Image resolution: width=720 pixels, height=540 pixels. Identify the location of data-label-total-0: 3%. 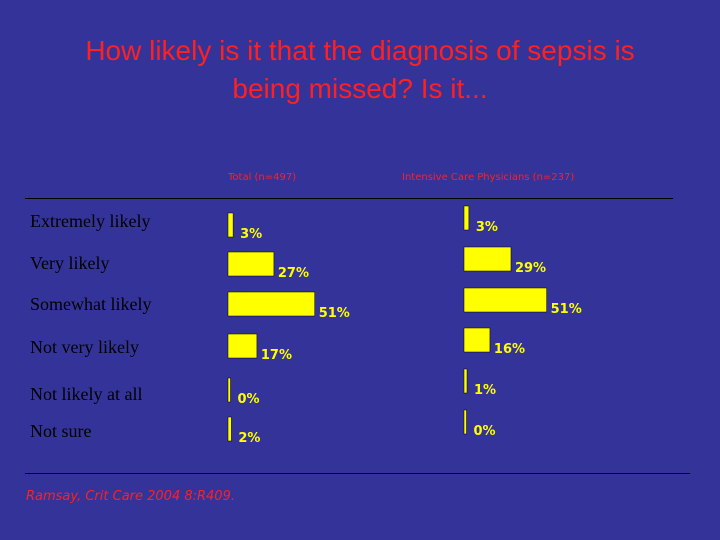
(251, 234).